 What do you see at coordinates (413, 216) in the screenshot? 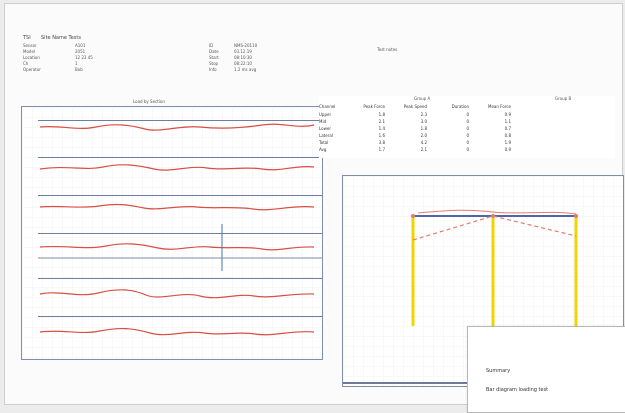
I see `frame-node-left` at bounding box center [413, 216].